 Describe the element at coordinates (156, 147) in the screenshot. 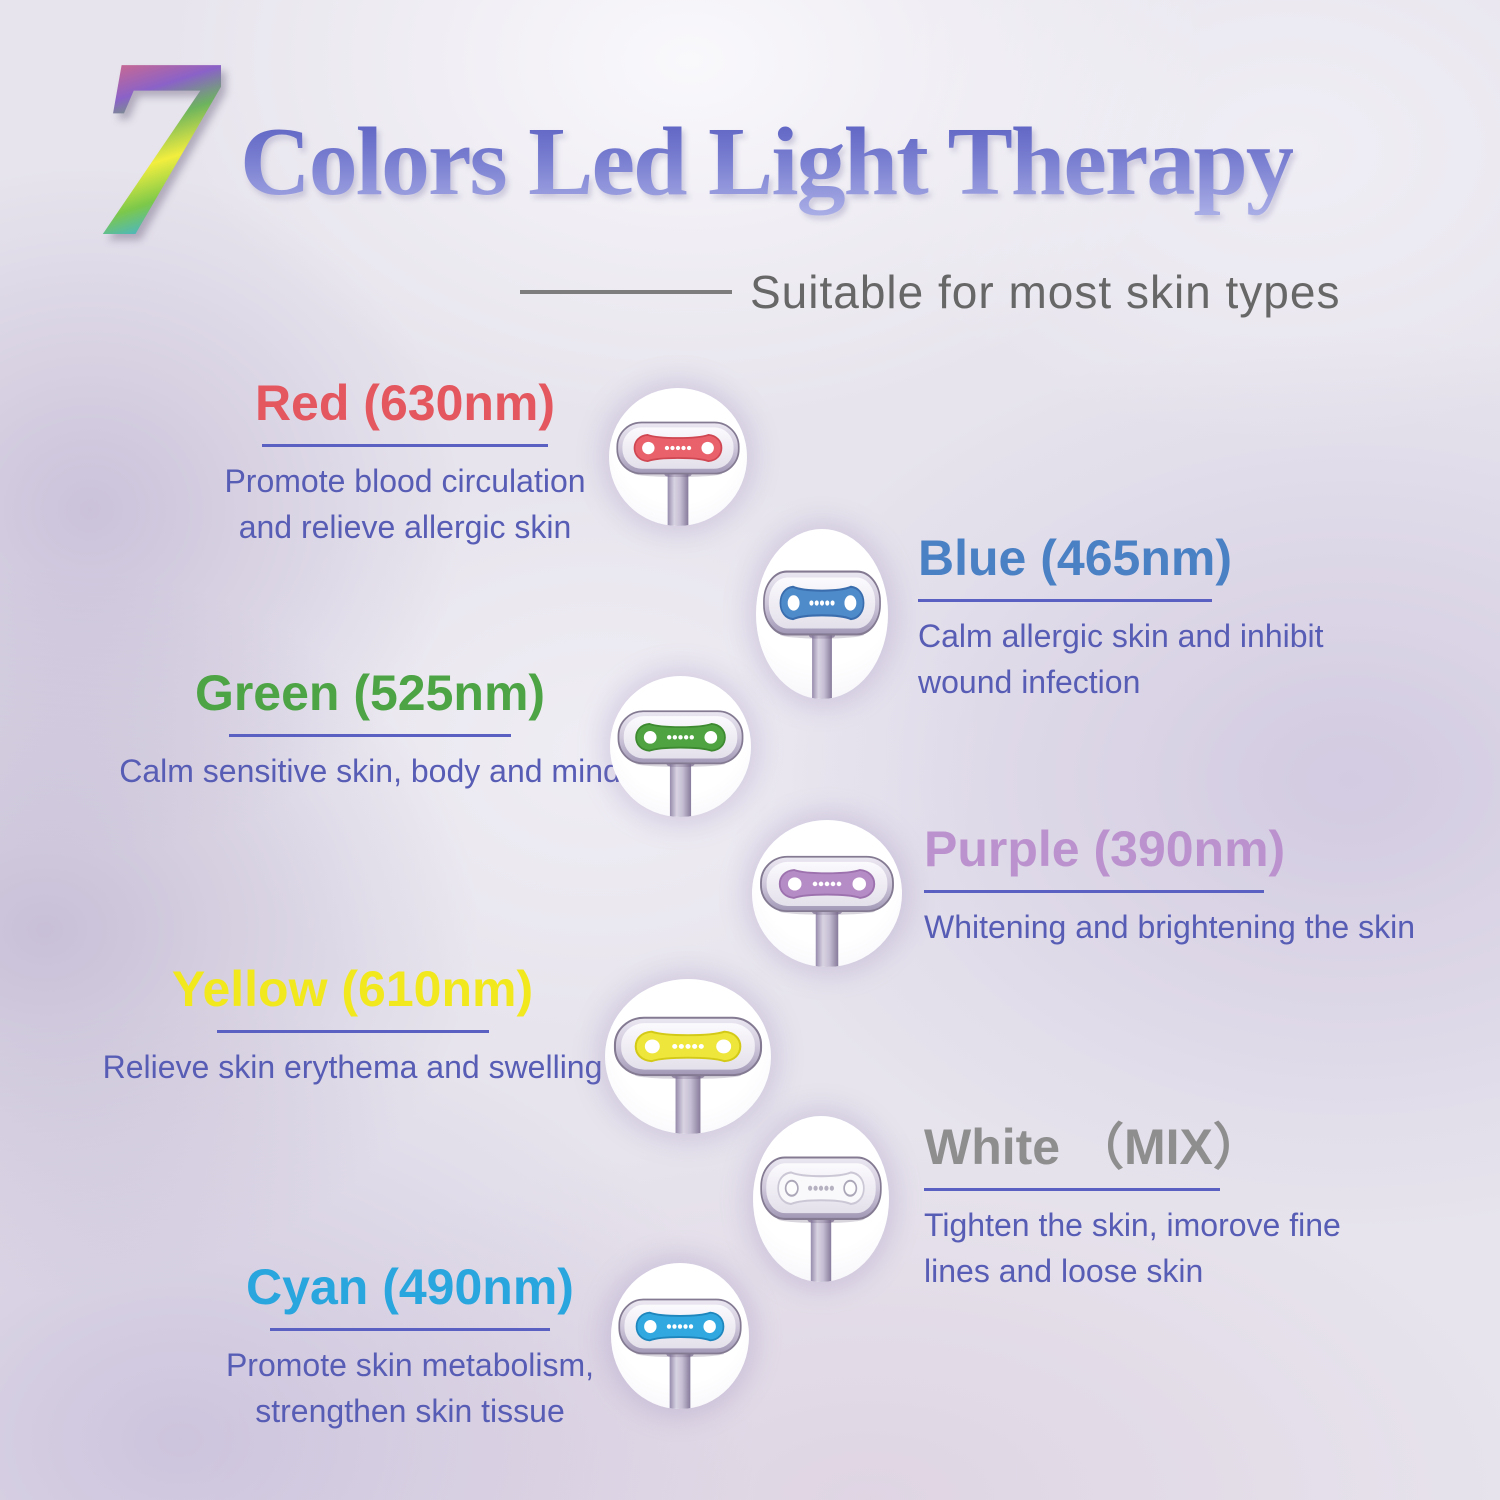

I see `big-seven-number: 7` at that location.